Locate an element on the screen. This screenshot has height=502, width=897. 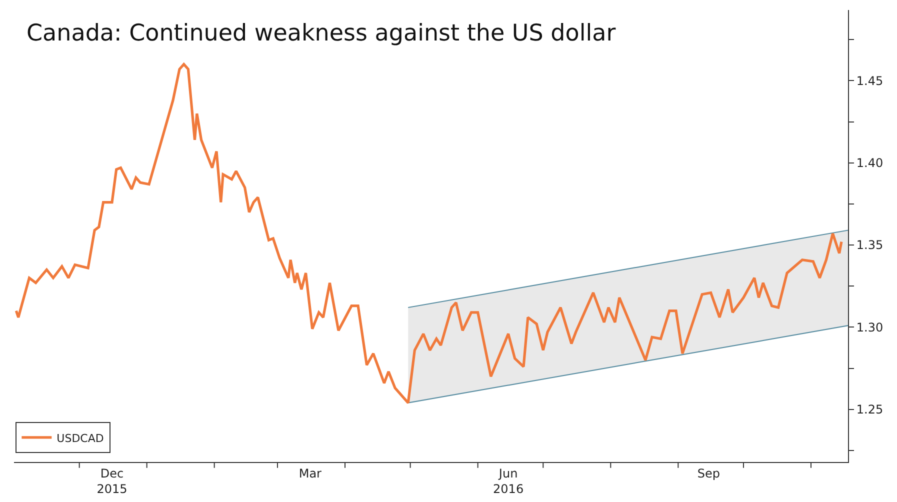
x-tick-label: Sep is located at coordinates (708, 473).